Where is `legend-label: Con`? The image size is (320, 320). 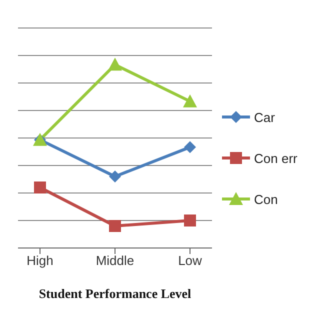 legend-label: Con is located at coordinates (266, 199).